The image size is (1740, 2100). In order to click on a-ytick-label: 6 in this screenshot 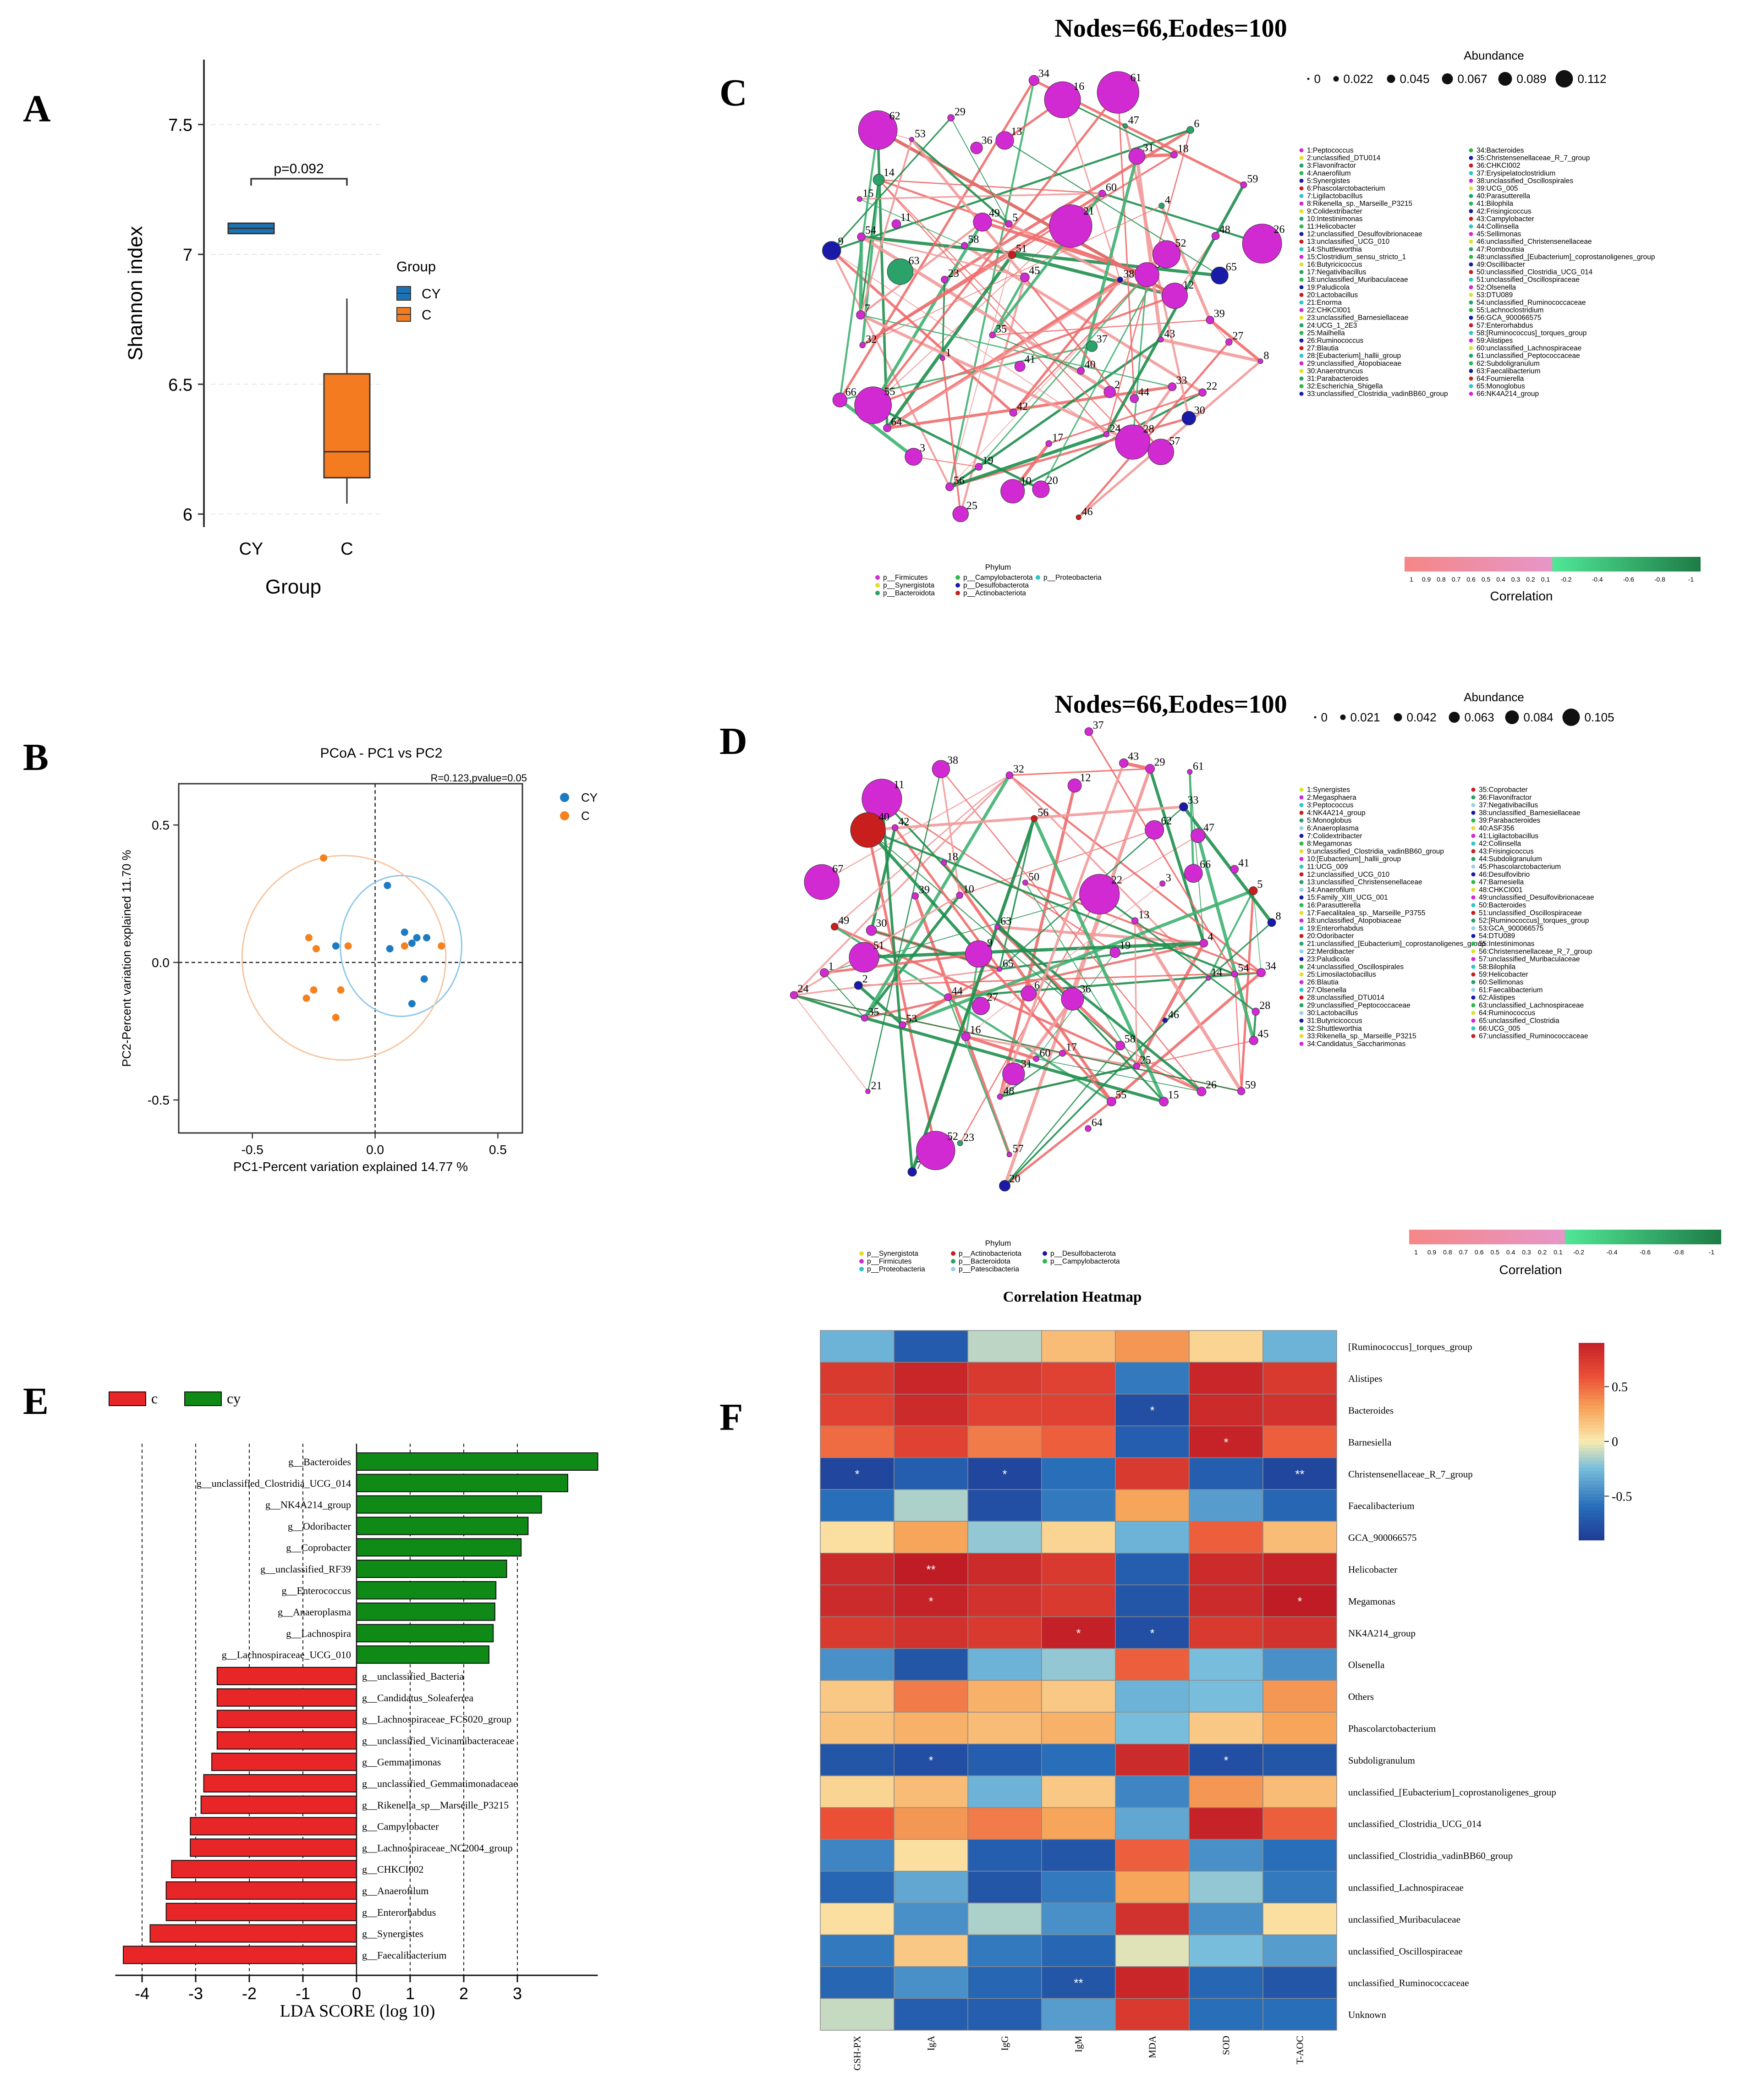, I will do `click(187, 515)`.